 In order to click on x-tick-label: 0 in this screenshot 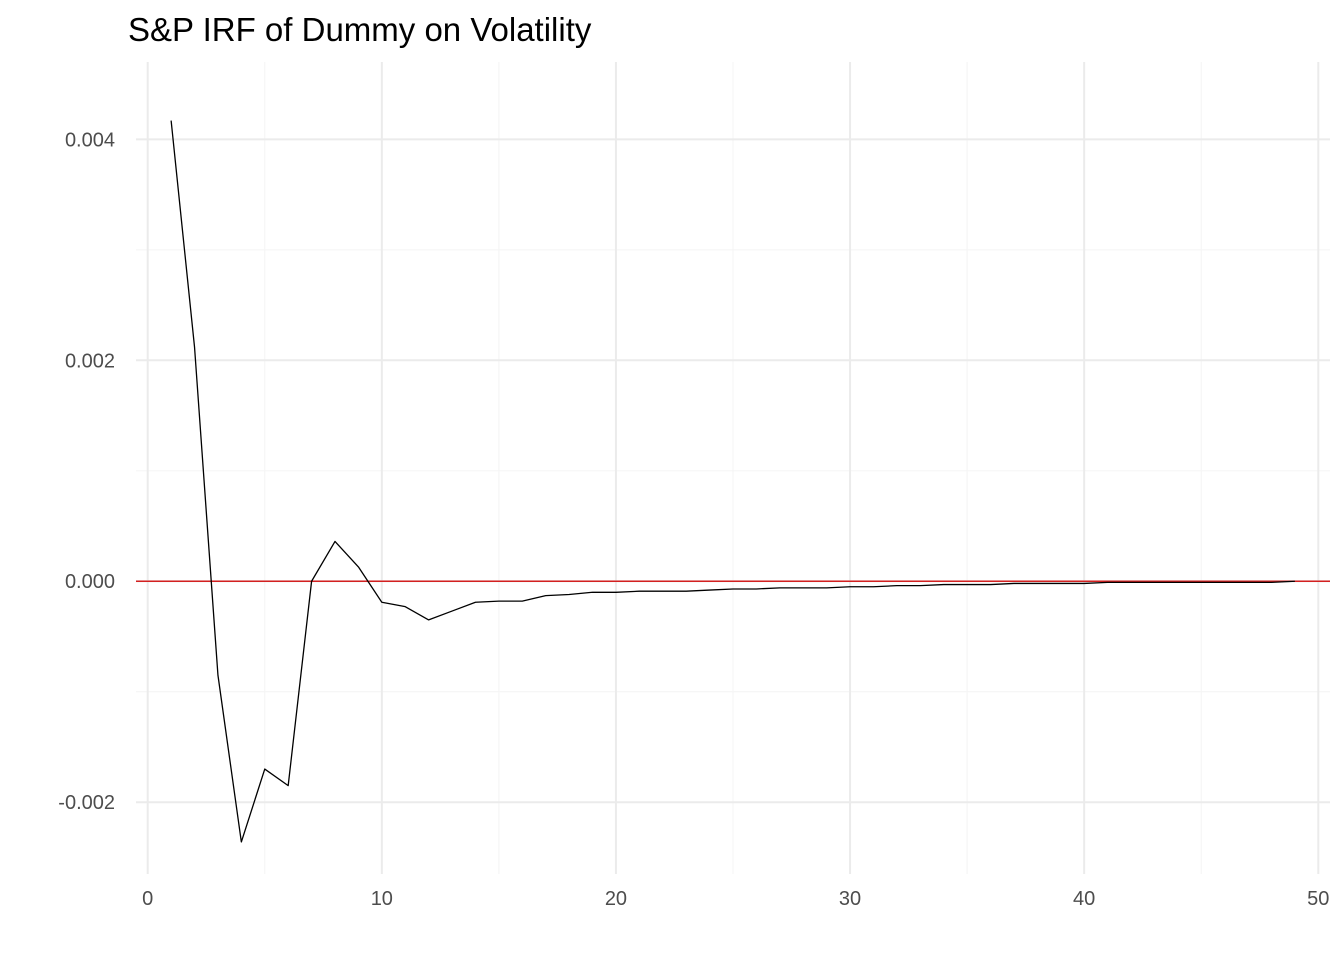, I will do `click(147, 899)`.